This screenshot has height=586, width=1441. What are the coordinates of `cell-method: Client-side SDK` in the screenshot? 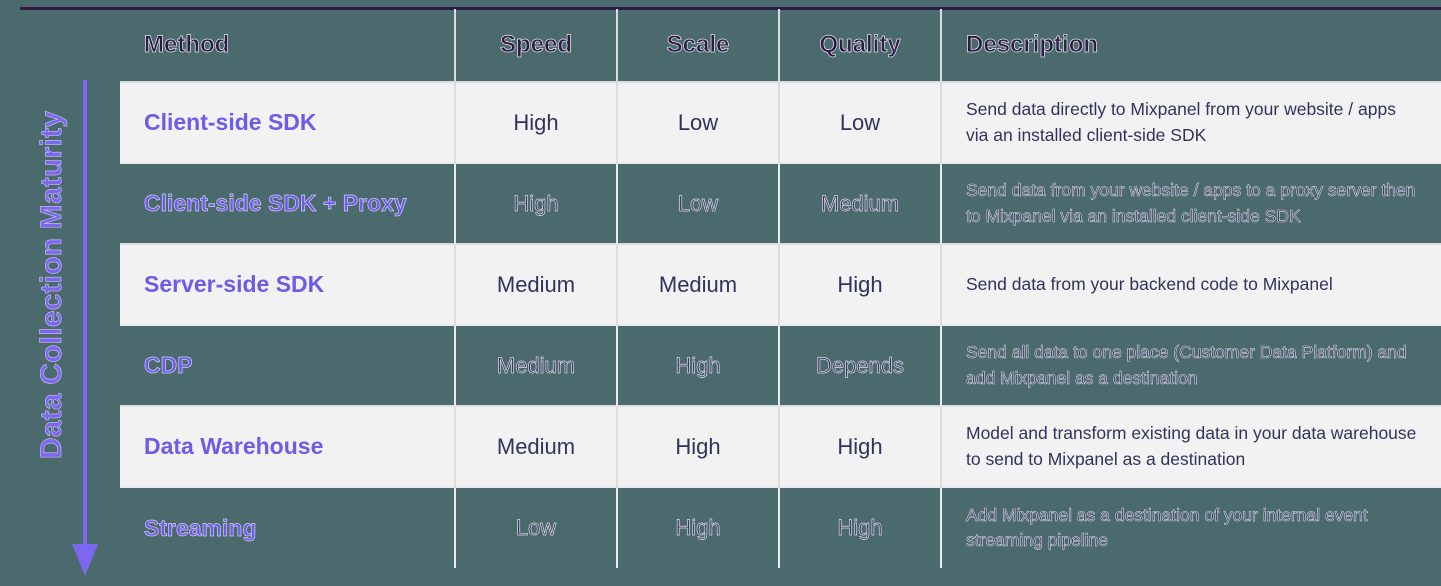 It's located at (288, 122).